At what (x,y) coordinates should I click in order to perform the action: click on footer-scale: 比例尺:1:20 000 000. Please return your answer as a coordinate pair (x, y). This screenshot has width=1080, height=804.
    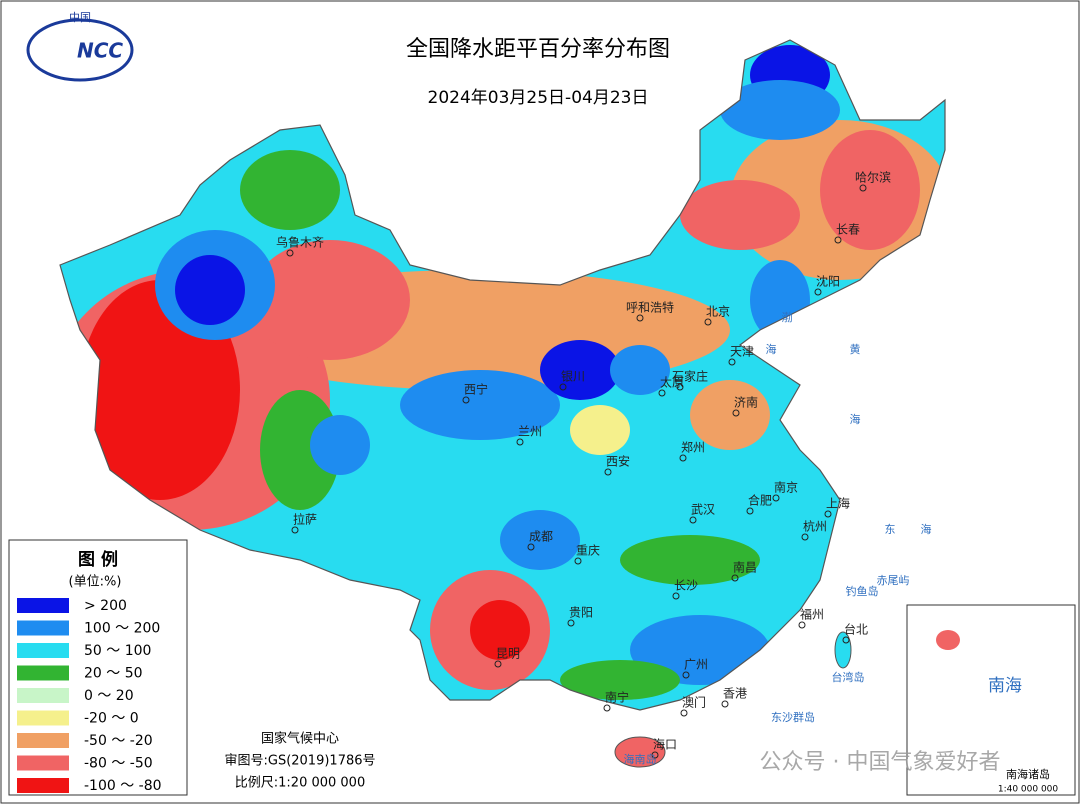
    Looking at the image, I should click on (300, 783).